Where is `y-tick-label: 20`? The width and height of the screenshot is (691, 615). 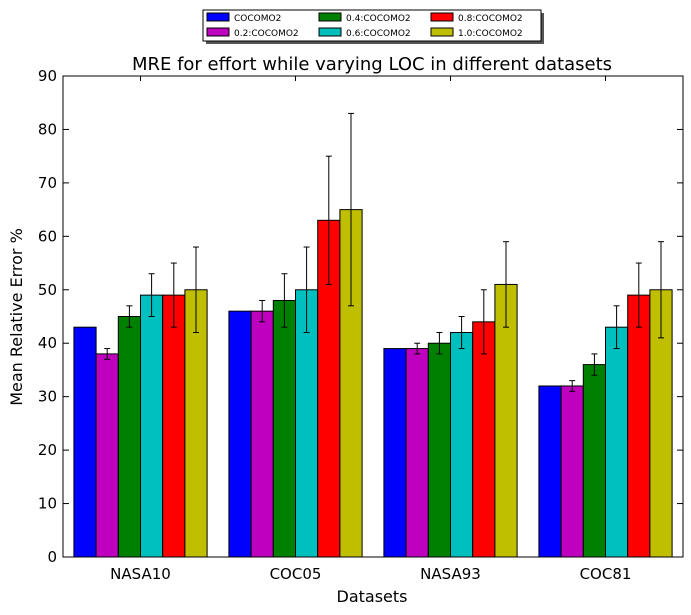 y-tick-label: 20 is located at coordinates (47, 450).